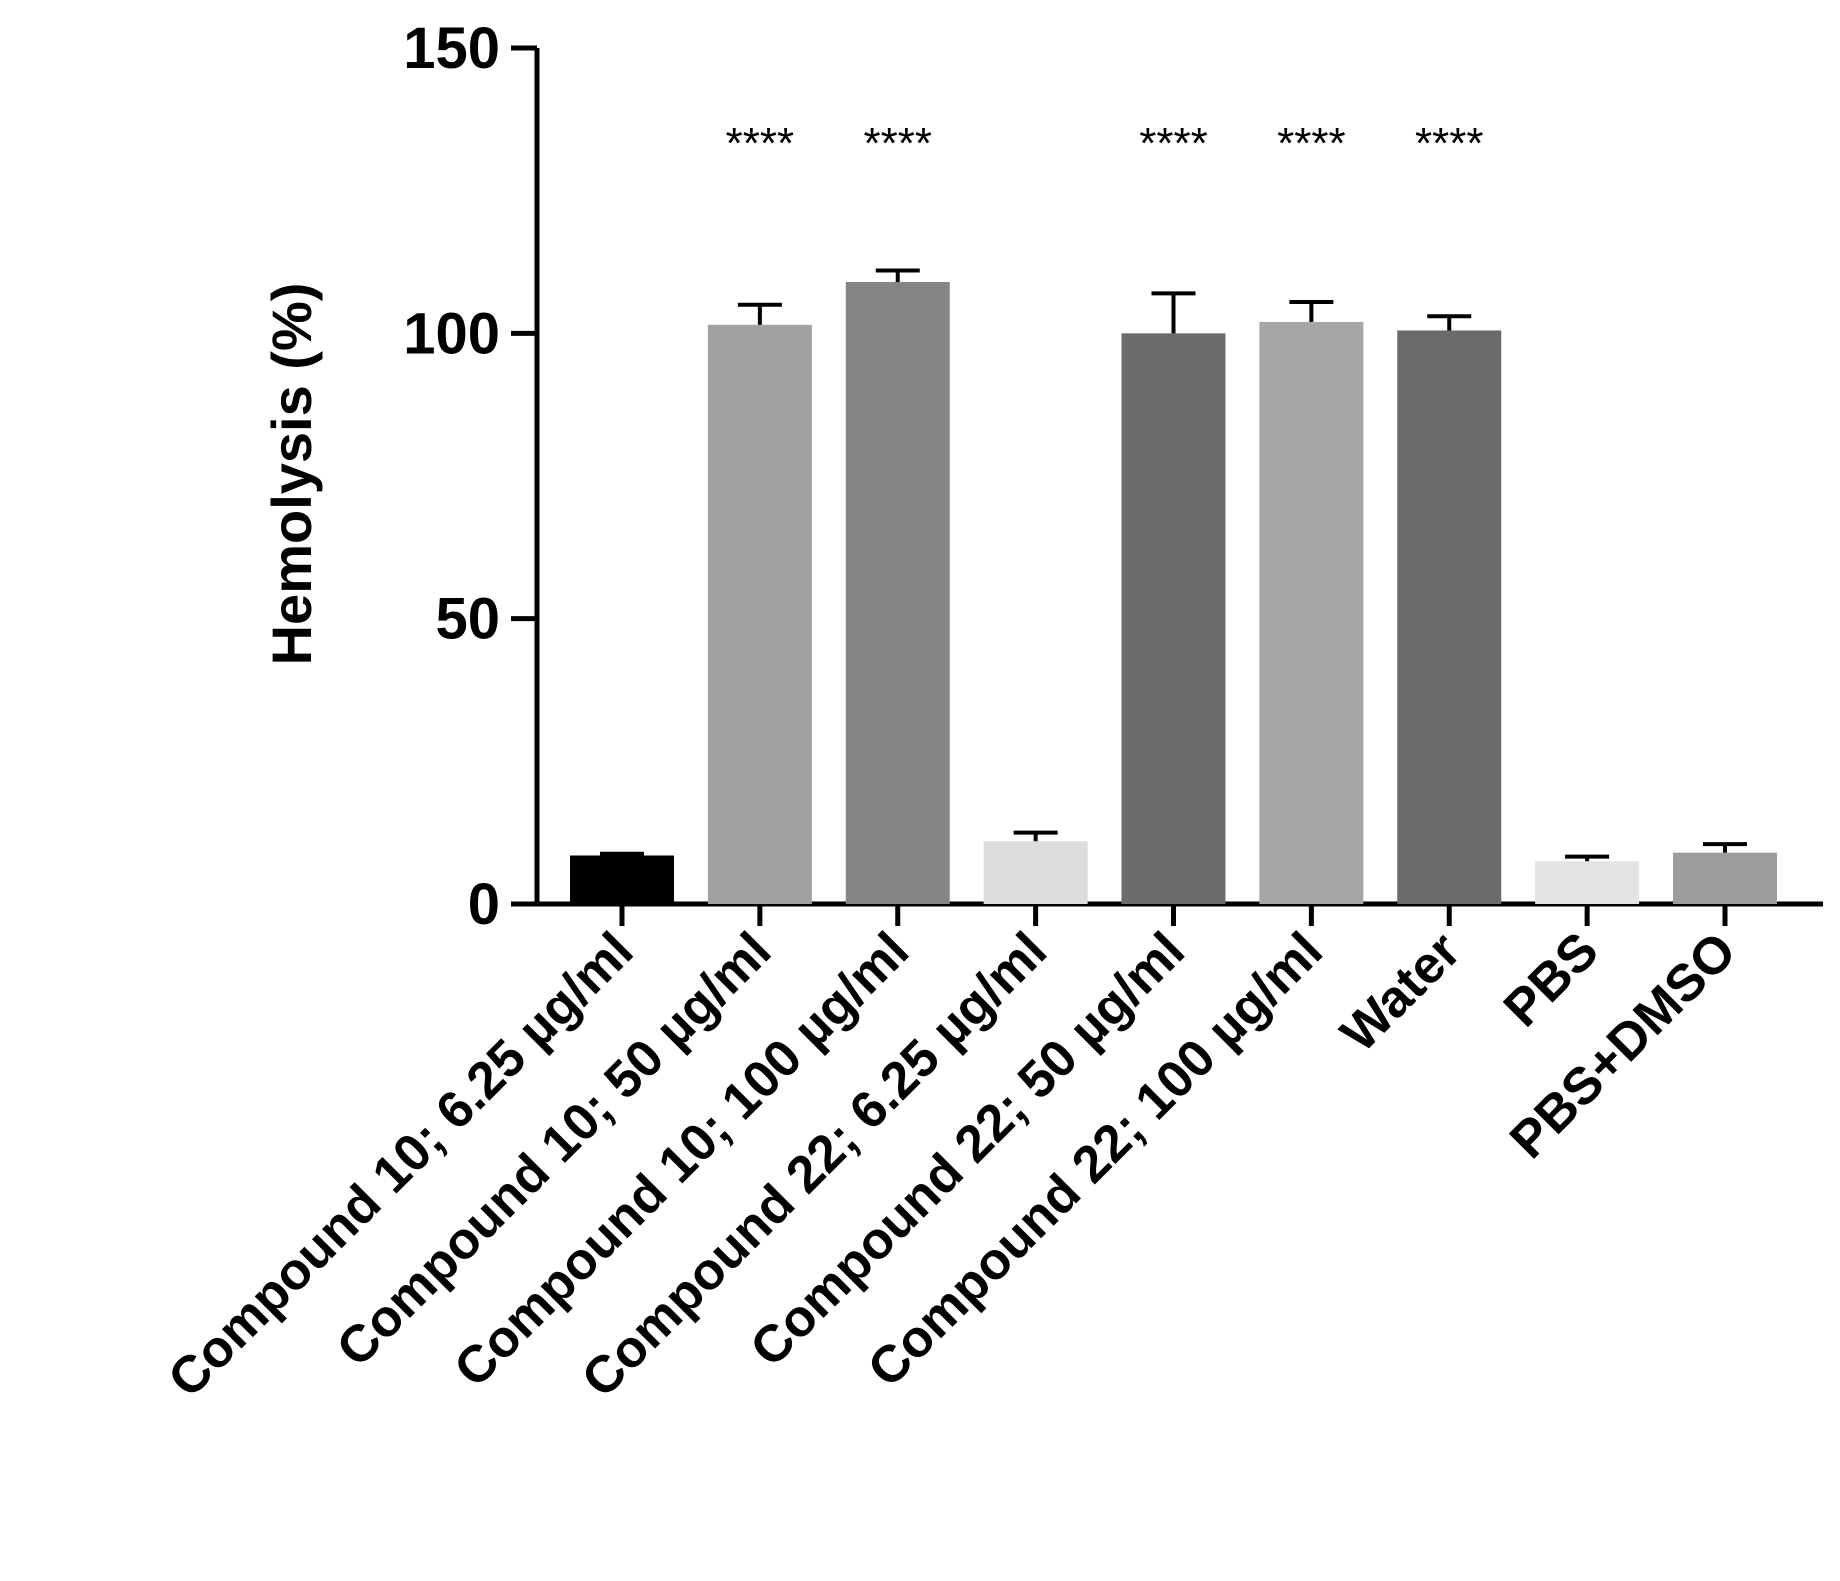  What do you see at coordinates (1401, 992) in the screenshot?
I see `category-label: Water` at bounding box center [1401, 992].